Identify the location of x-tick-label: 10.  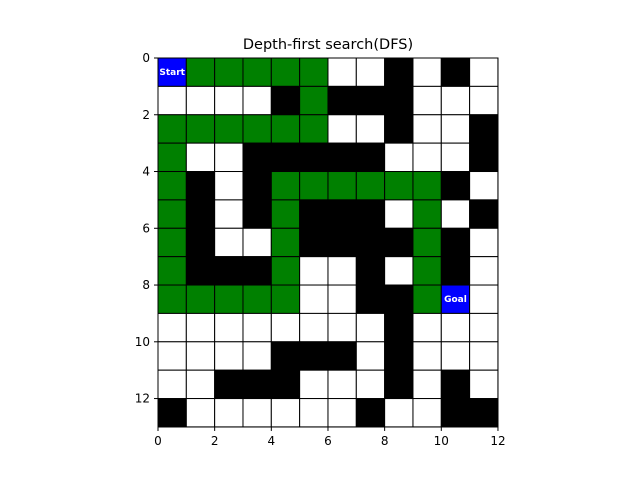
(441, 441).